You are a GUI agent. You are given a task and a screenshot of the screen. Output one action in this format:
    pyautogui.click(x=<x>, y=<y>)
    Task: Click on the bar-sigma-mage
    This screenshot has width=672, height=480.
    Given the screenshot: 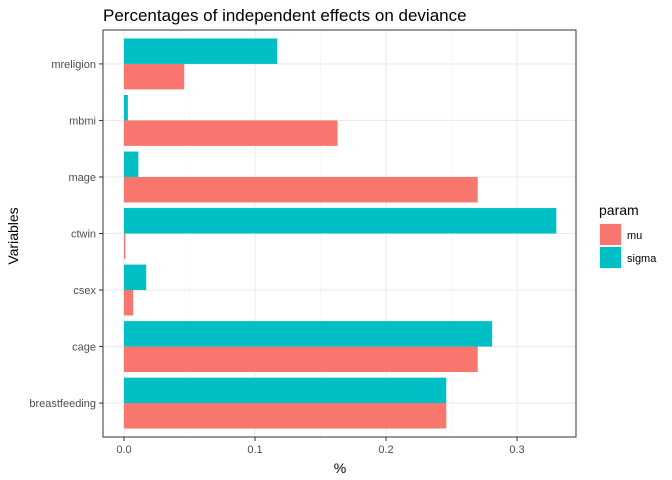 What is the action you would take?
    pyautogui.click(x=131, y=164)
    